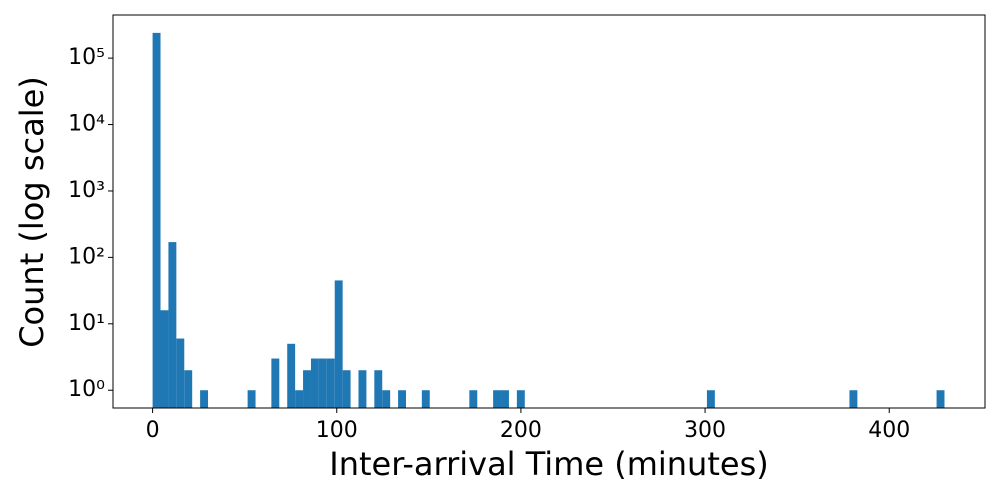 Image resolution: width=1000 pixels, height=500 pixels. I want to click on y-tick-label: 10¹, so click(86, 323).